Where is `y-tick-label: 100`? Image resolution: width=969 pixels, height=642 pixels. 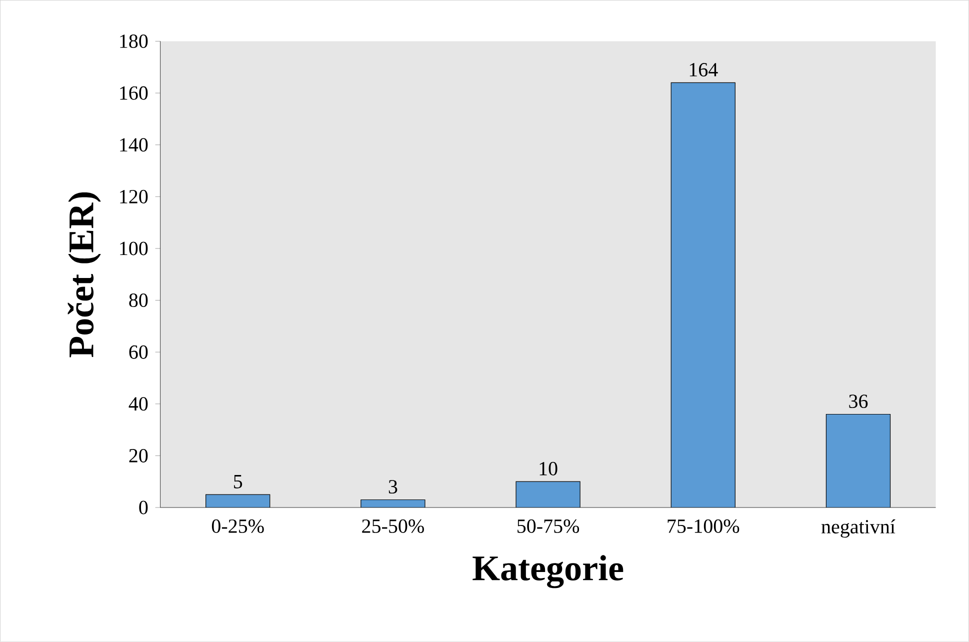 y-tick-label: 100 is located at coordinates (134, 249).